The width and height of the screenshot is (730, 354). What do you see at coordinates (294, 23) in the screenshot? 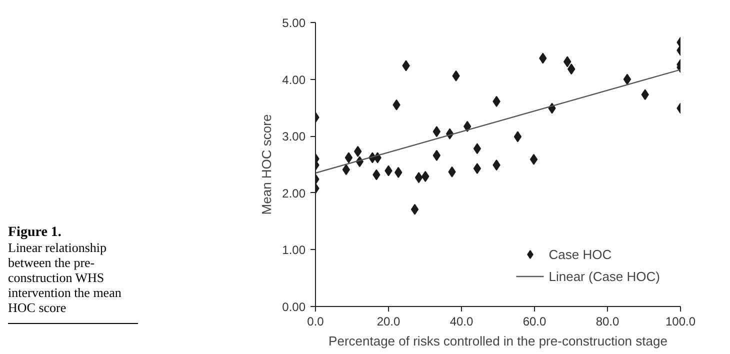
I see `y-tick-label: 5.00` at bounding box center [294, 23].